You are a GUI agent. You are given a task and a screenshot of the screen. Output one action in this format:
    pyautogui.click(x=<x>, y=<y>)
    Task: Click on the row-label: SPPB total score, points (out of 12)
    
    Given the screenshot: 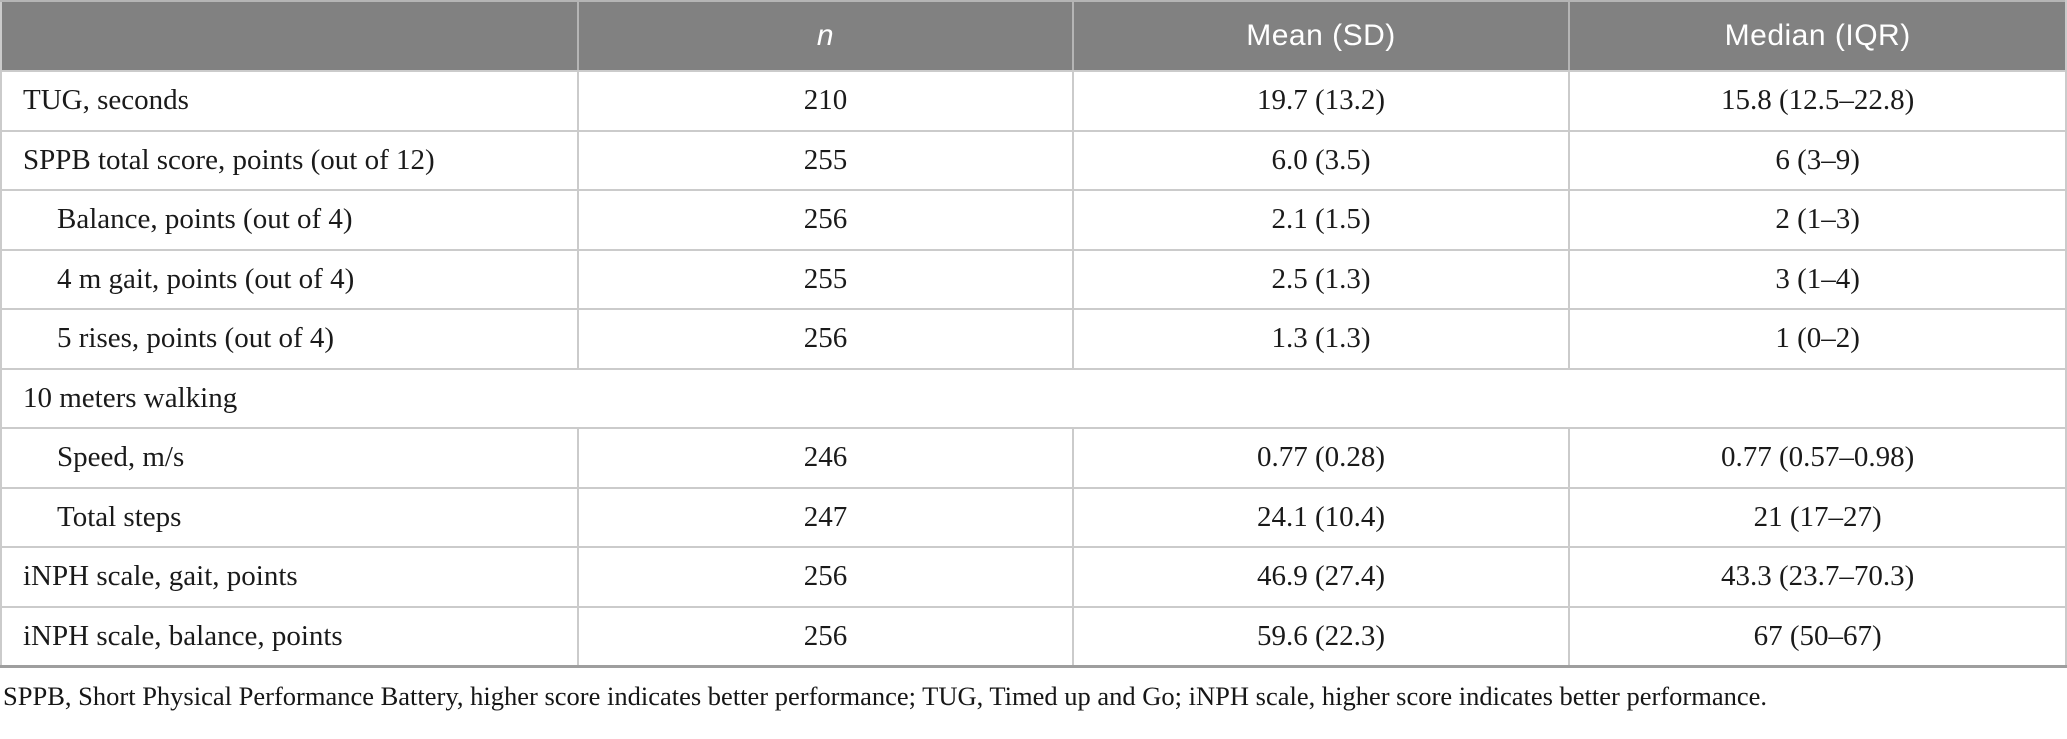 What is the action you would take?
    pyautogui.click(x=290, y=160)
    